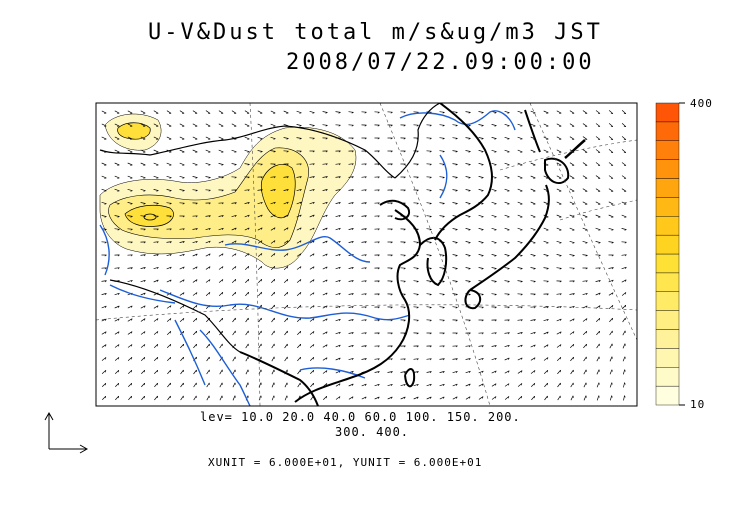 The image size is (752, 532). Describe the element at coordinates (190, 352) in the screenshot. I see `river-salween` at that location.